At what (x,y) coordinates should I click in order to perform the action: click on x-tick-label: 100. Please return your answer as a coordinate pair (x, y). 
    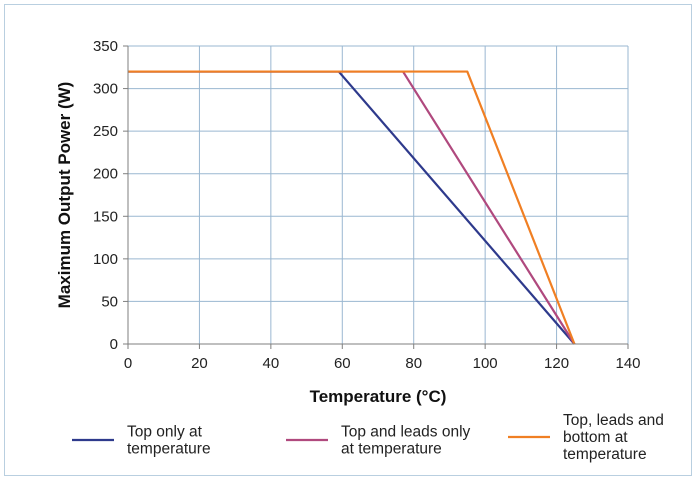
    Looking at the image, I should click on (485, 363).